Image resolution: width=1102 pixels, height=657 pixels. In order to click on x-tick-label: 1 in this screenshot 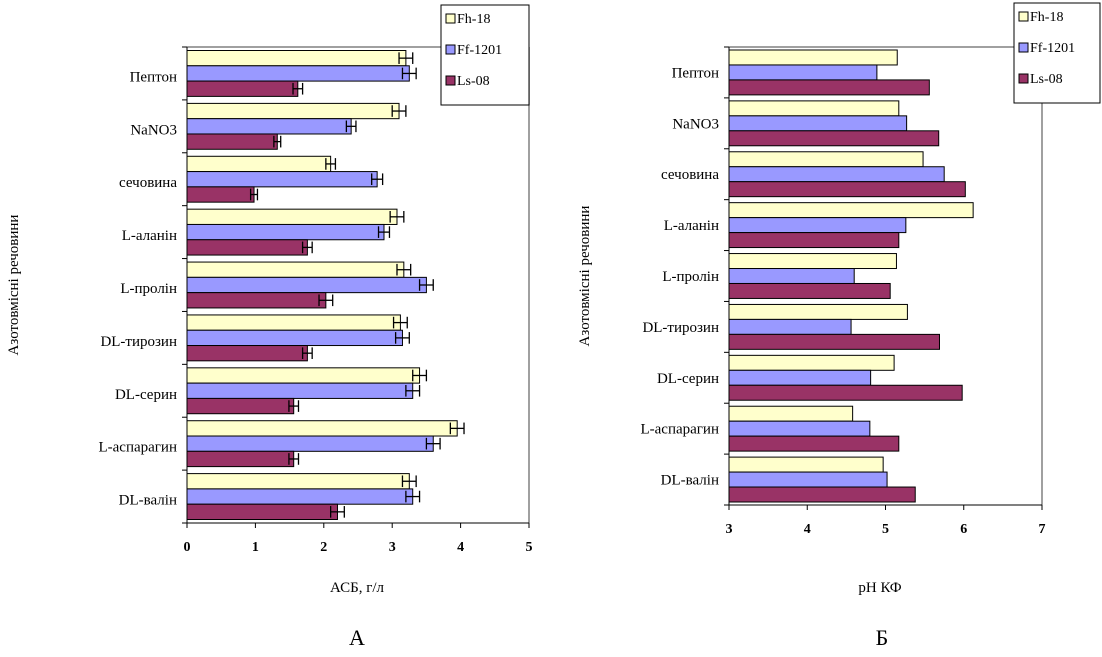, I will do `click(255, 547)`.